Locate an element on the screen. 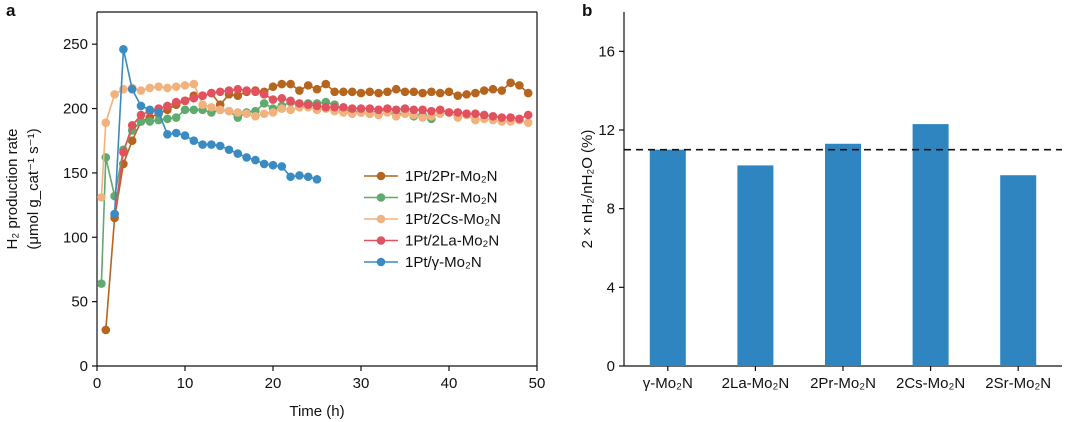 This screenshot has height=422, width=1080. b-x-tick-label: 2Sr-Mo₂N is located at coordinates (1018, 383).